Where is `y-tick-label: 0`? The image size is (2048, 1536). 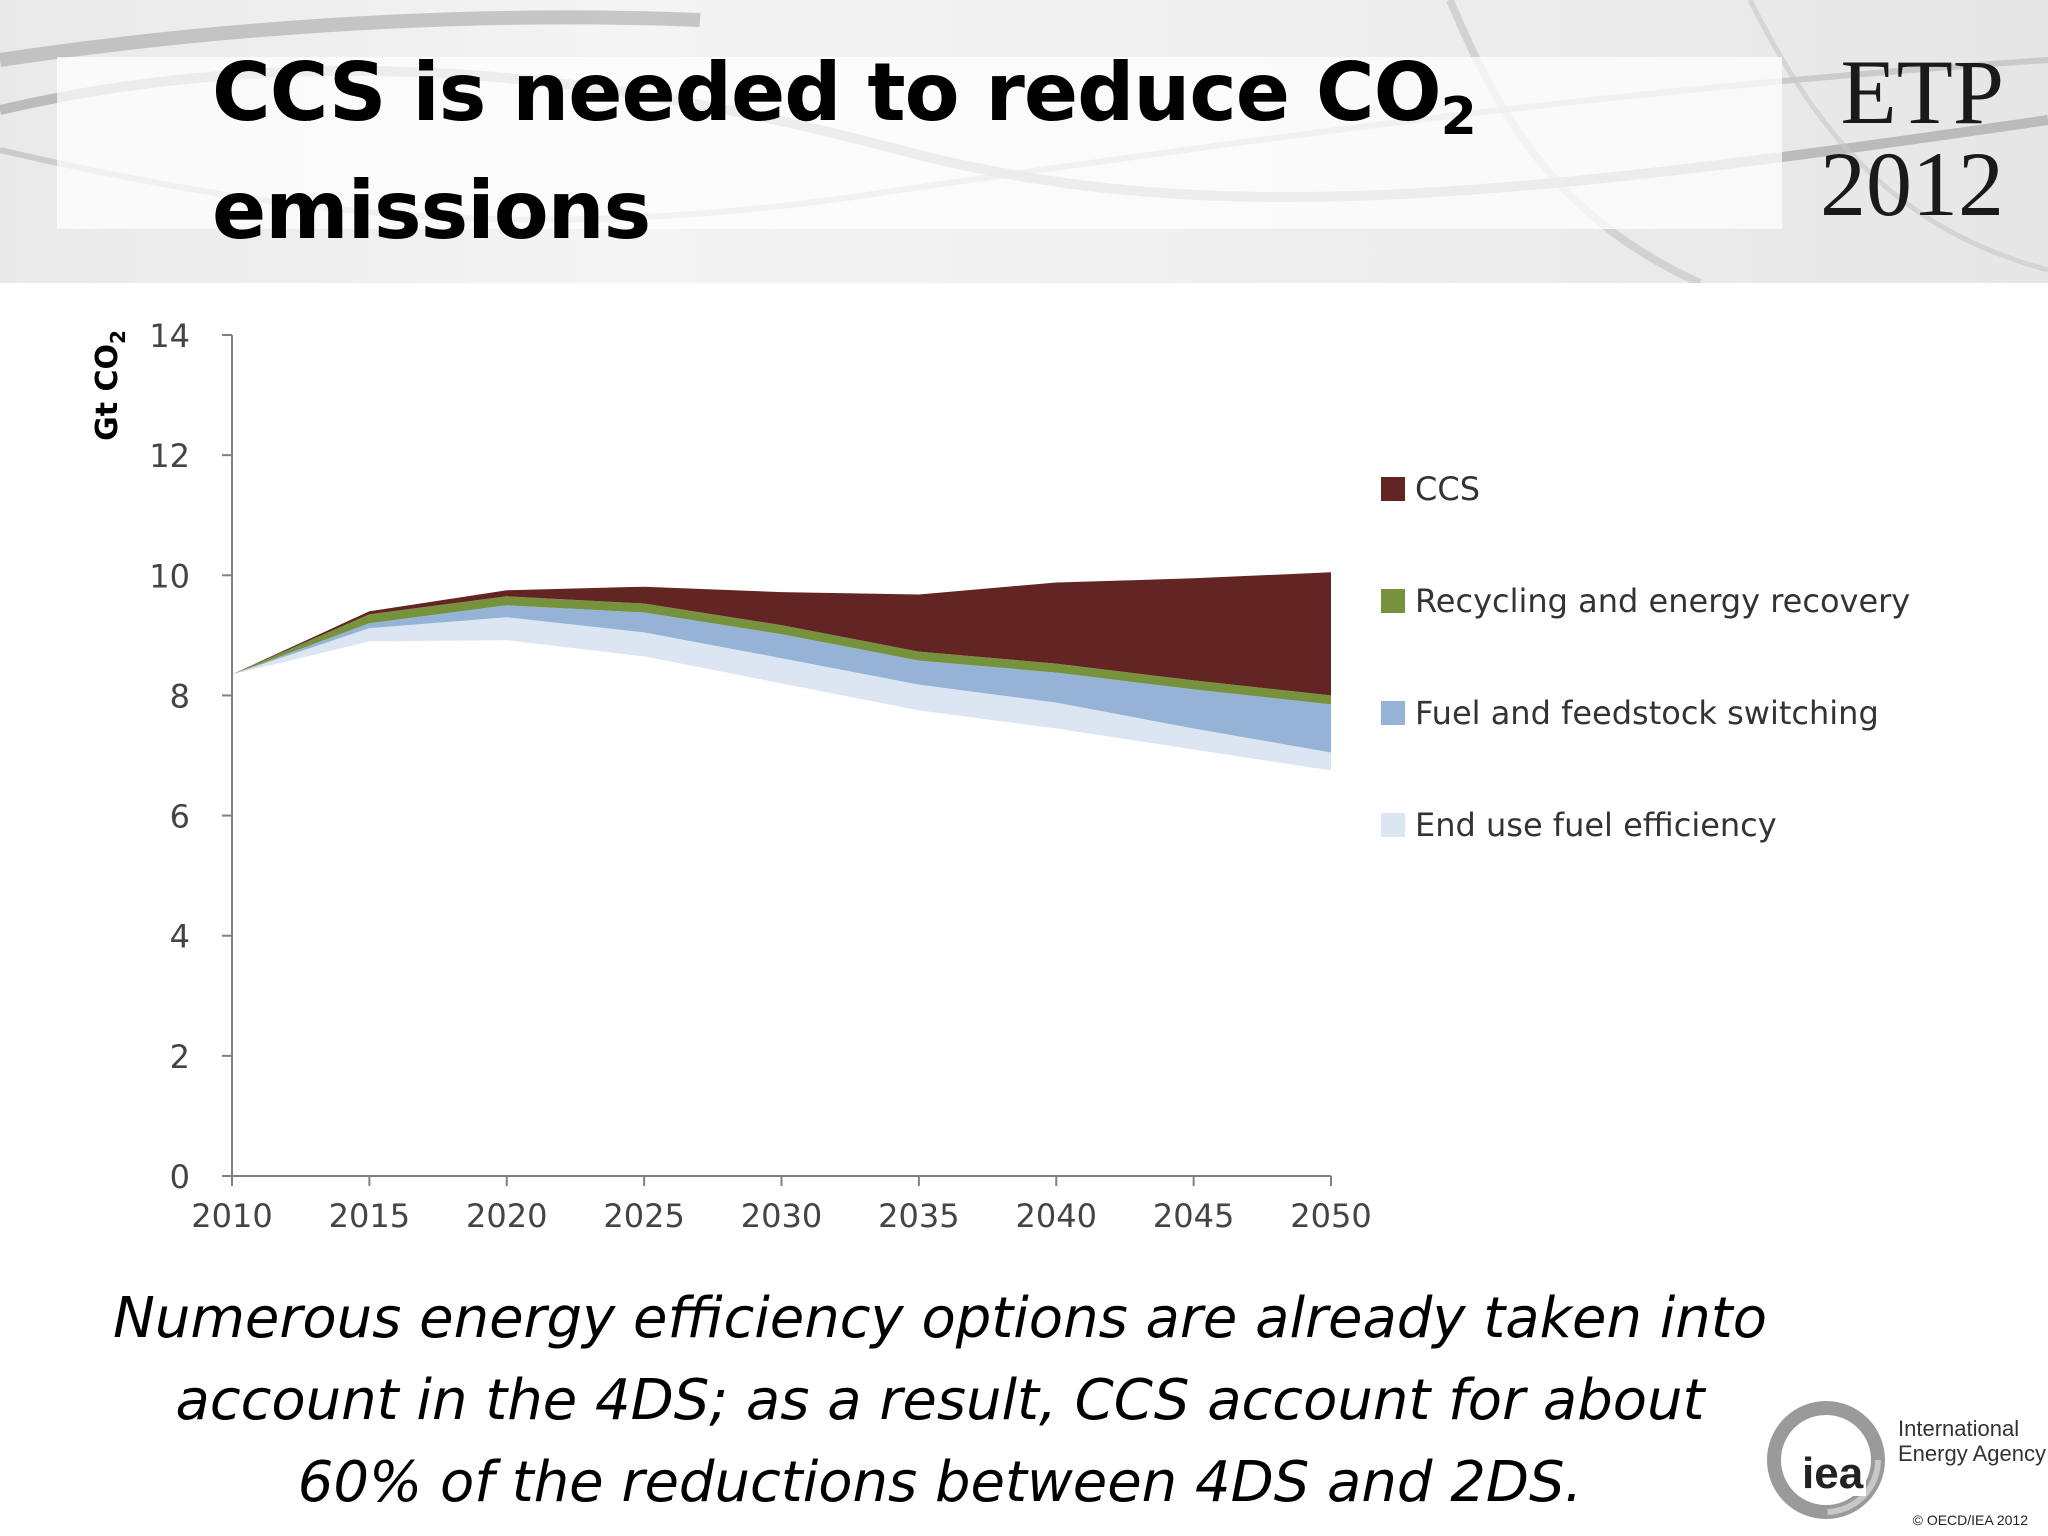
y-tick-label: 0 is located at coordinates (180, 1177).